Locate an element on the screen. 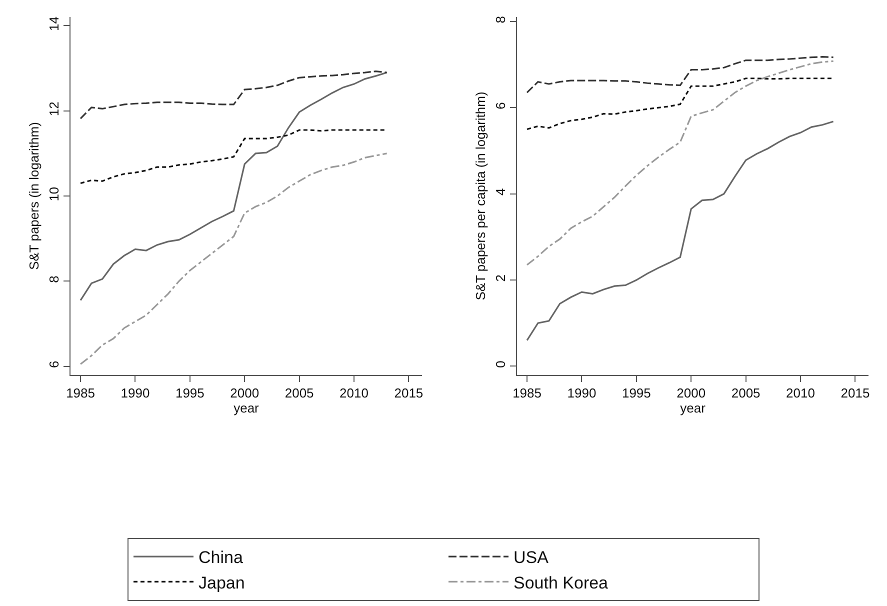 The height and width of the screenshot is (606, 887). legend-label: South Korea is located at coordinates (561, 582).